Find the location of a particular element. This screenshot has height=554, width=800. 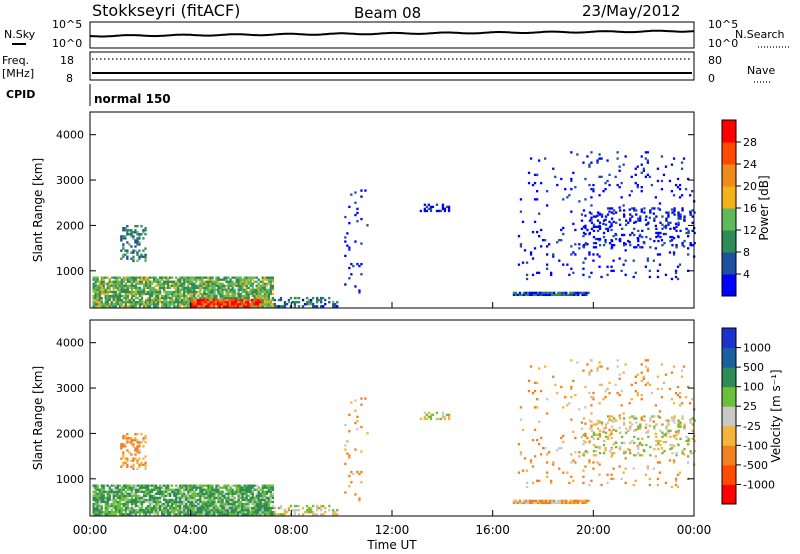

y-tick-label: 3000 is located at coordinates (70, 180).